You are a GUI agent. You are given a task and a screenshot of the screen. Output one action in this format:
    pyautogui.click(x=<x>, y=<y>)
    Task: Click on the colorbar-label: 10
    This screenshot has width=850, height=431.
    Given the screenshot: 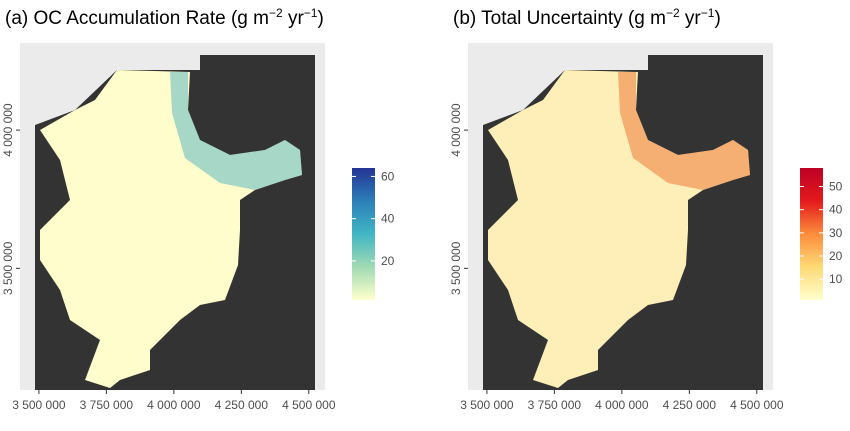 What is the action you would take?
    pyautogui.click(x=836, y=279)
    